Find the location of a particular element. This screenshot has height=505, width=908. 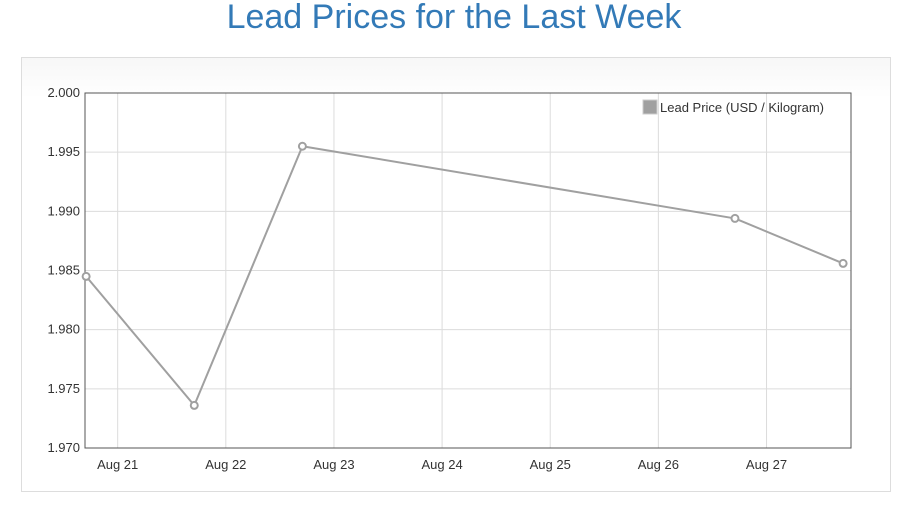

y-tick-label: 1.990 is located at coordinates (63, 210).